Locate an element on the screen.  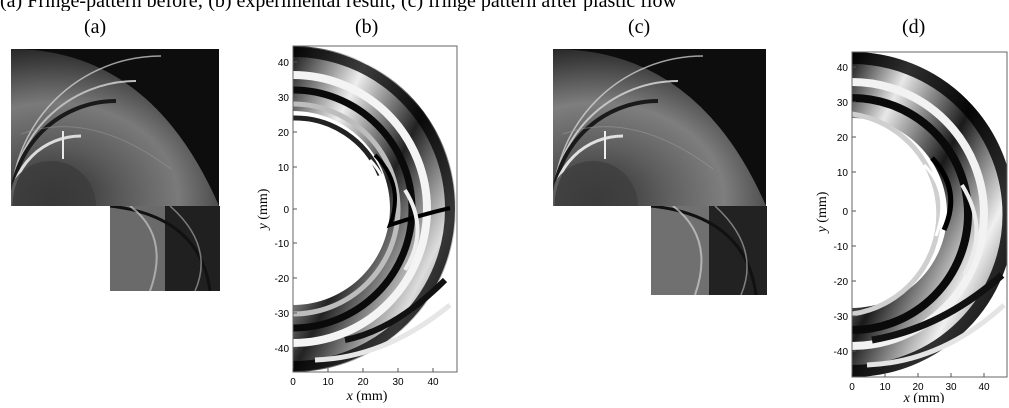
panel-c-lower-image is located at coordinates (709, 250).